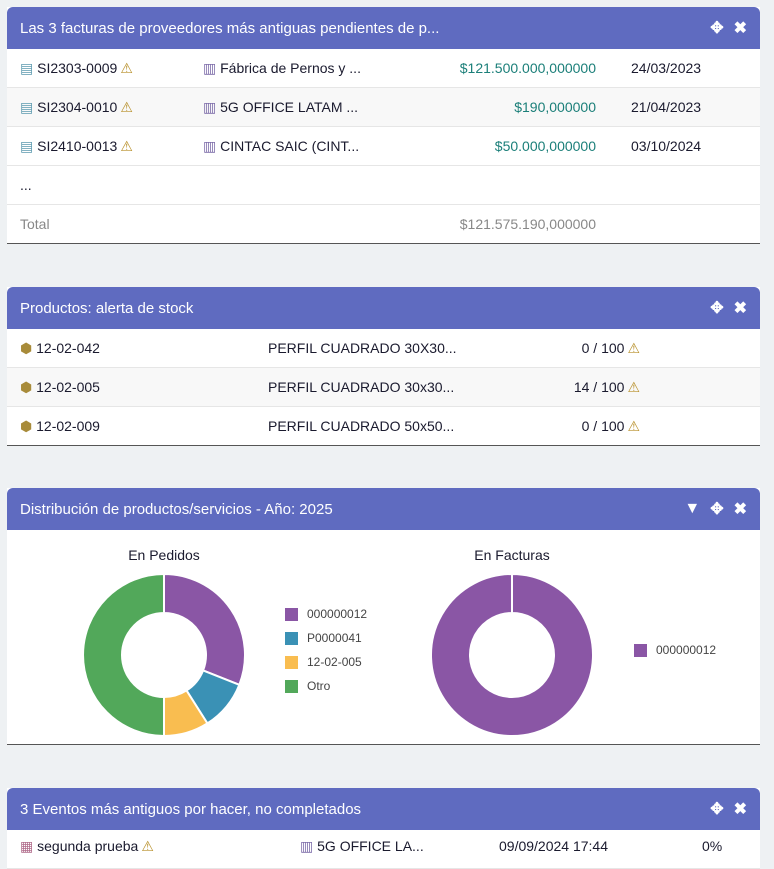 This screenshot has width=774, height=869. I want to click on invoice-ref: SI2410-0013, so click(77, 145).